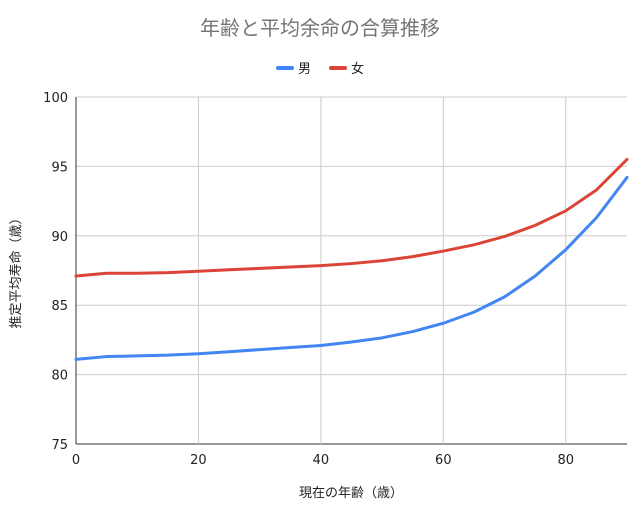 The width and height of the screenshot is (640, 510). What do you see at coordinates (351, 493) in the screenshot?
I see `x-axis-label: 現在の年齢（歳）` at bounding box center [351, 493].